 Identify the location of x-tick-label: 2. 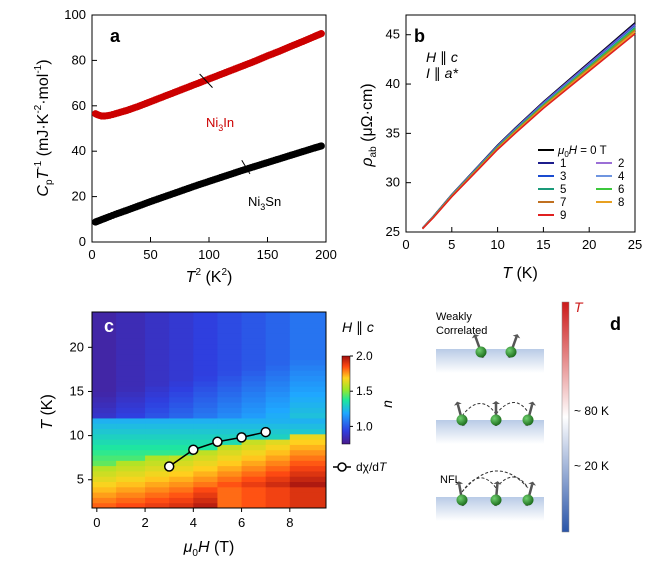
(144, 522).